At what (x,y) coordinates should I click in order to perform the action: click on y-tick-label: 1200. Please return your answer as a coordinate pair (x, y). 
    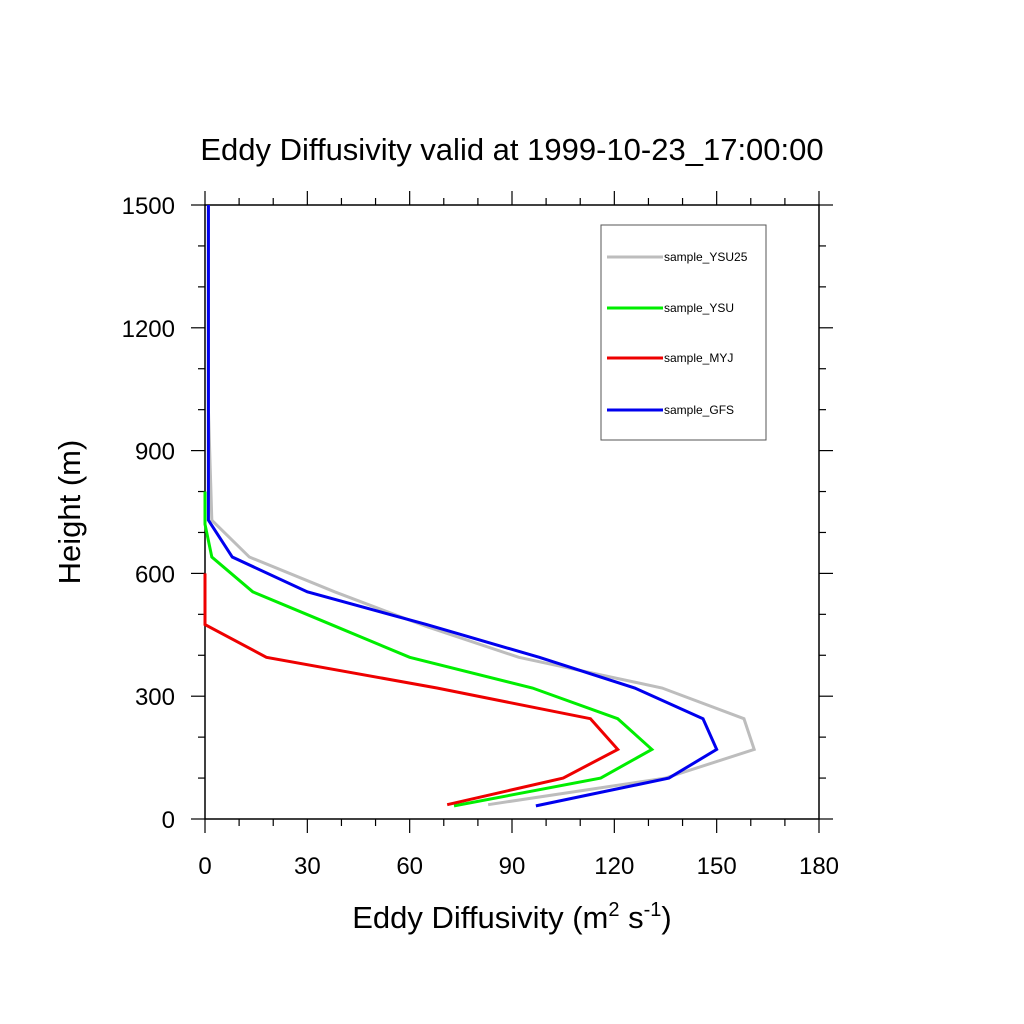
    Looking at the image, I should click on (148, 329).